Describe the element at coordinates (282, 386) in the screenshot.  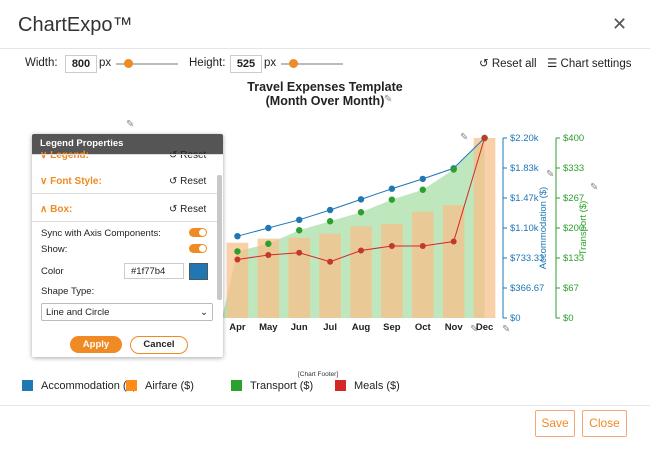
I see `legend-item-transport: Transport ($)` at that location.